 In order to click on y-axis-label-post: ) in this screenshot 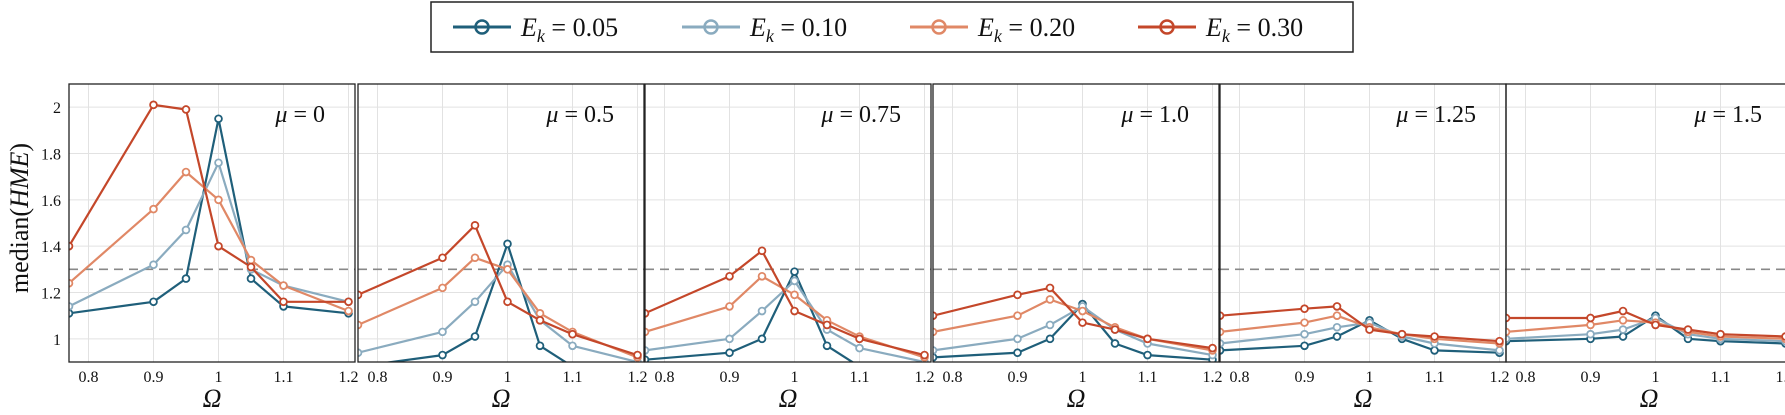, I will do `click(19, 147)`.